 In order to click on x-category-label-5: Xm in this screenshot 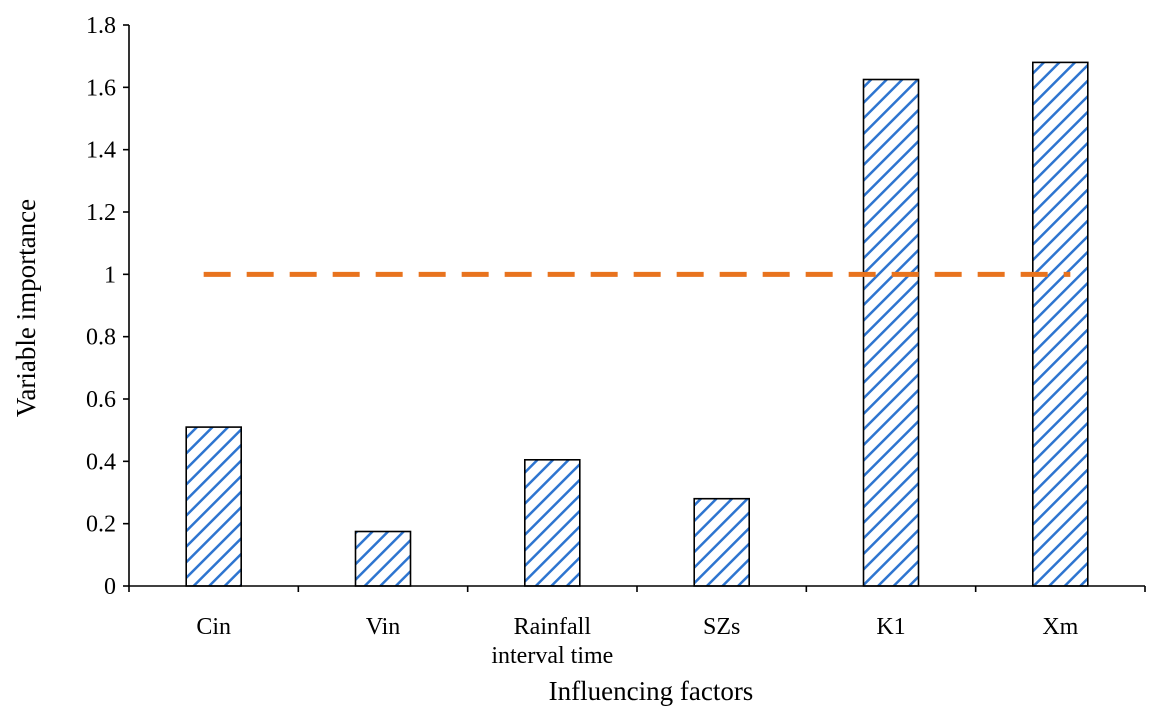, I will do `click(1060, 627)`.